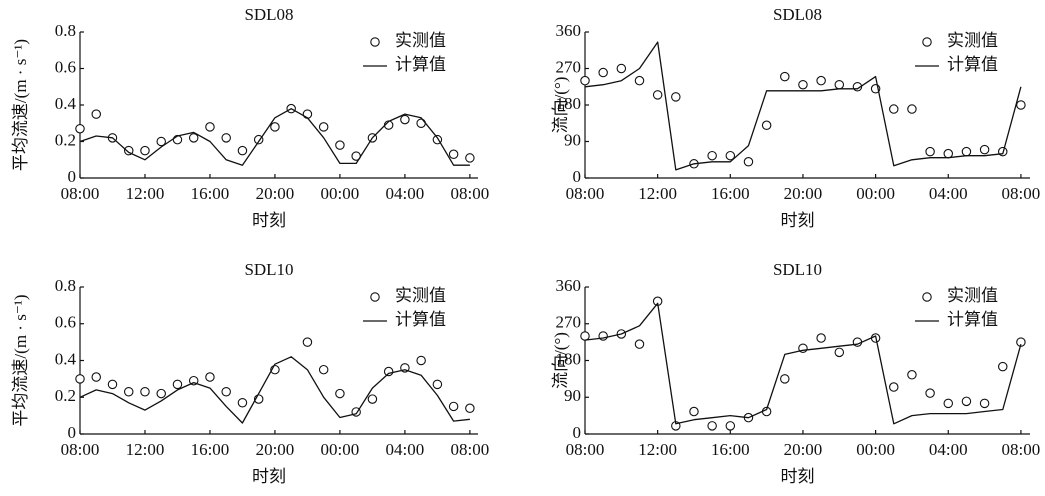 The image size is (1045, 496). Describe the element at coordinates (569, 322) in the screenshot. I see `y-tick-label: 270` at that location.